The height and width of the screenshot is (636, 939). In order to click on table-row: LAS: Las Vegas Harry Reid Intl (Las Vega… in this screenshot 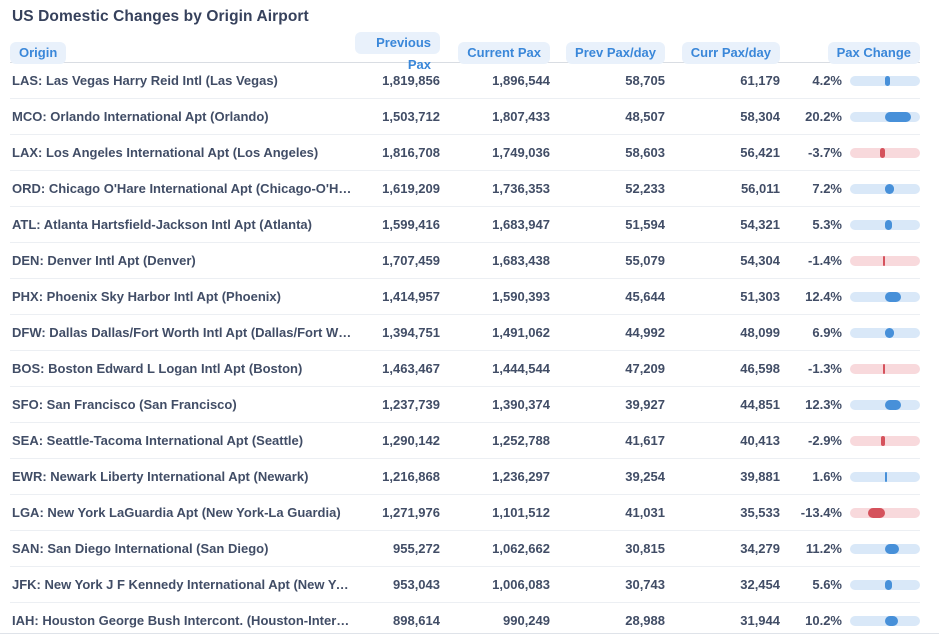, I will do `click(465, 81)`.